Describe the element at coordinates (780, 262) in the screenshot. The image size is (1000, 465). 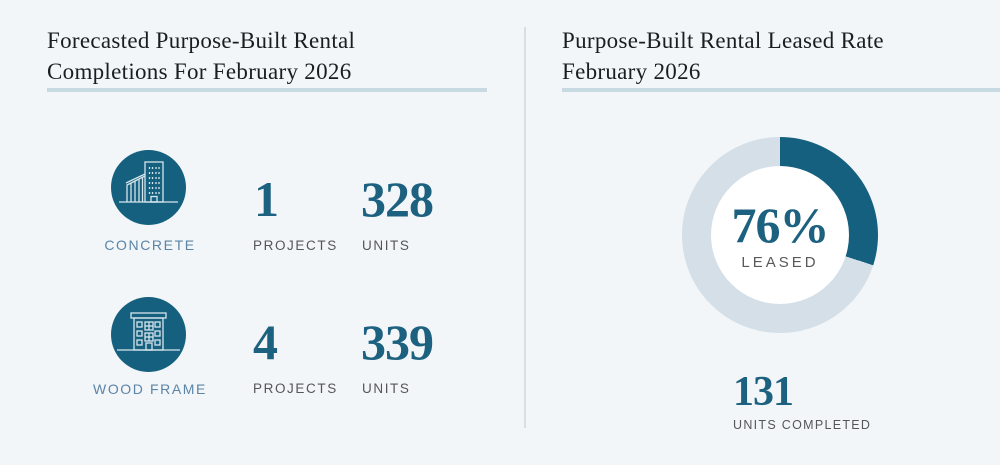
I see `leased-percent-label: LEASED` at that location.